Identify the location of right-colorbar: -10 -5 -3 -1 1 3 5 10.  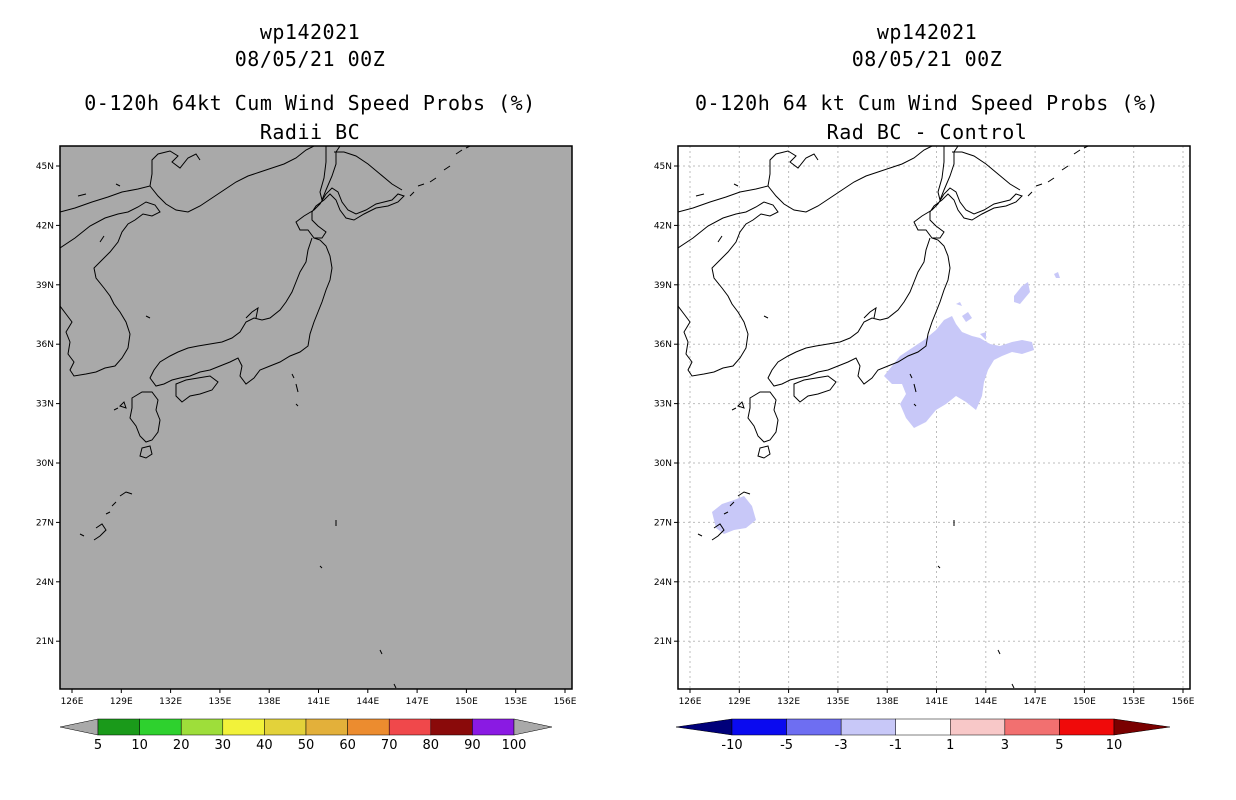
(923, 735).